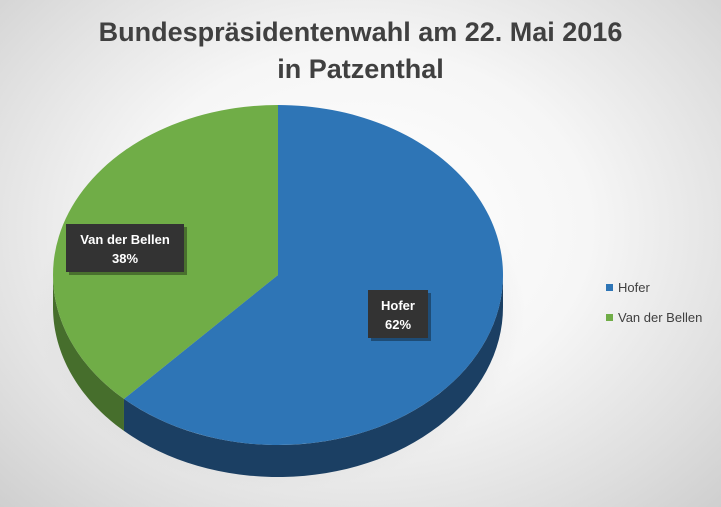 The image size is (721, 507). I want to click on legend-item-van-der-bellen: Van der Bellen, so click(654, 317).